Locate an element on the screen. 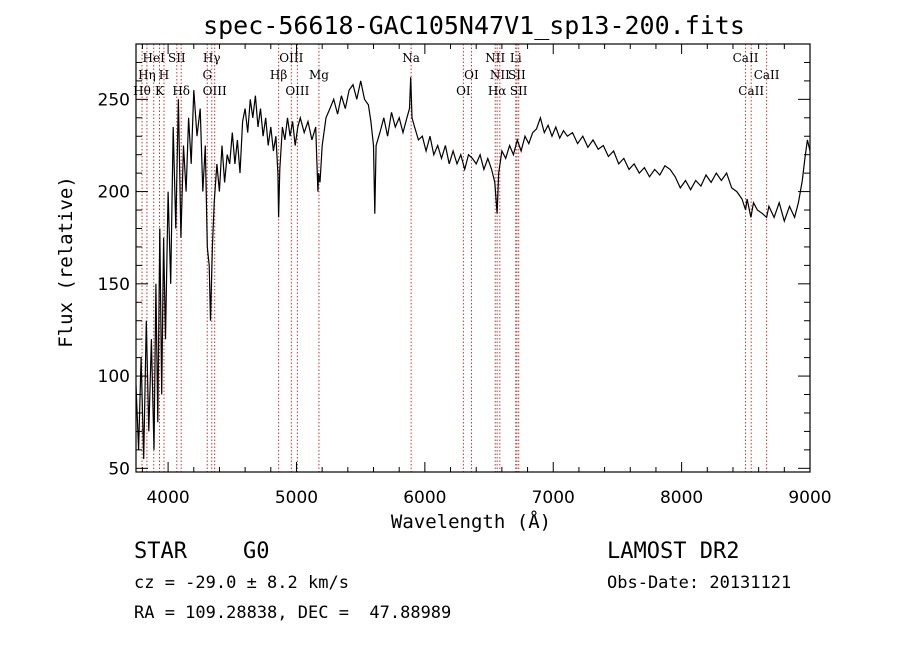 This screenshot has width=900, height=649. spectral-line-label: G is located at coordinates (207, 75).